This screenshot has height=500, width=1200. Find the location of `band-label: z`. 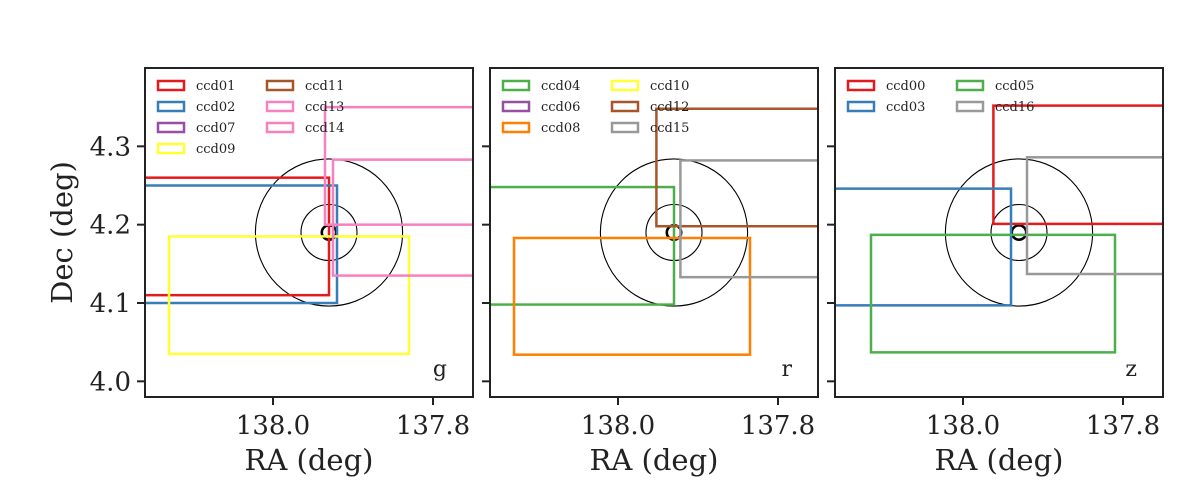

band-label: z is located at coordinates (1131, 369).